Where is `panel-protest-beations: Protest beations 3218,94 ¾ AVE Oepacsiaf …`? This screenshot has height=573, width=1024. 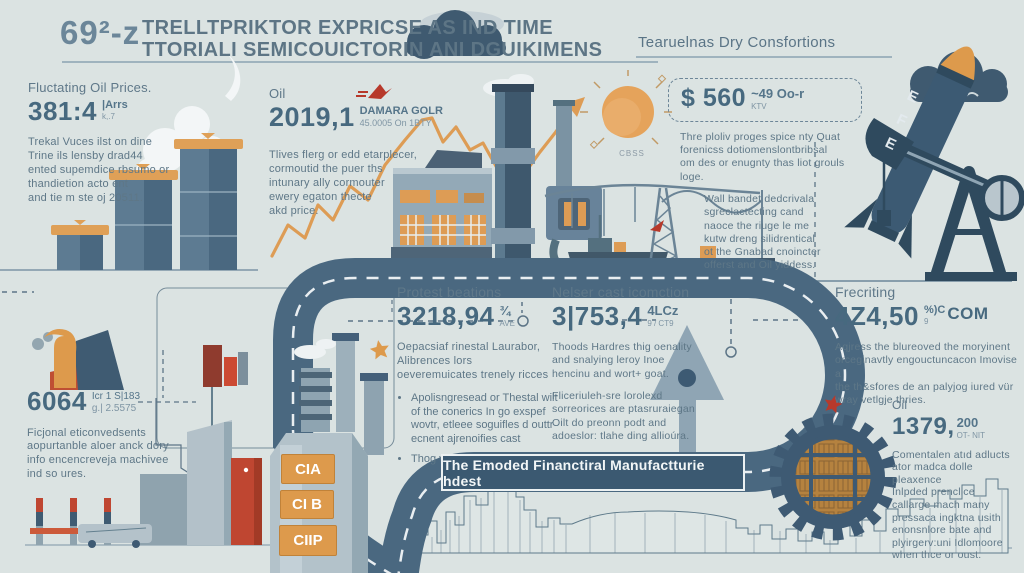 panel-protest-beations: Protest beations 3218,94 ¾ AVE Oepacsiaf … is located at coordinates (483, 378).